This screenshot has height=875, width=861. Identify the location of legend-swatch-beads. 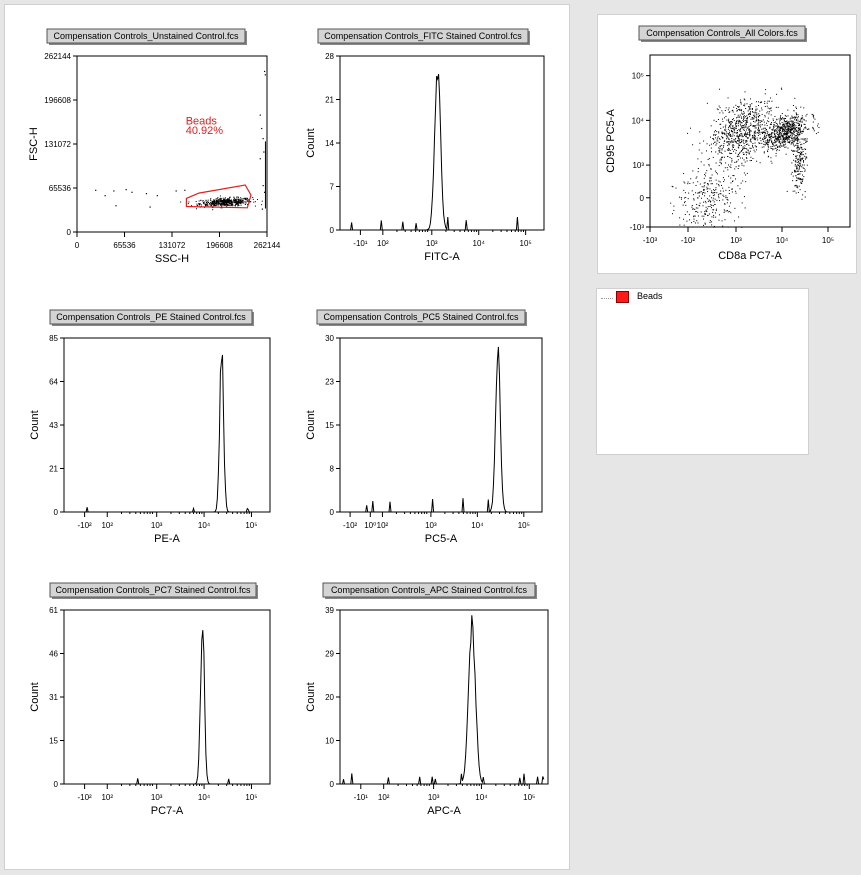
(622, 297).